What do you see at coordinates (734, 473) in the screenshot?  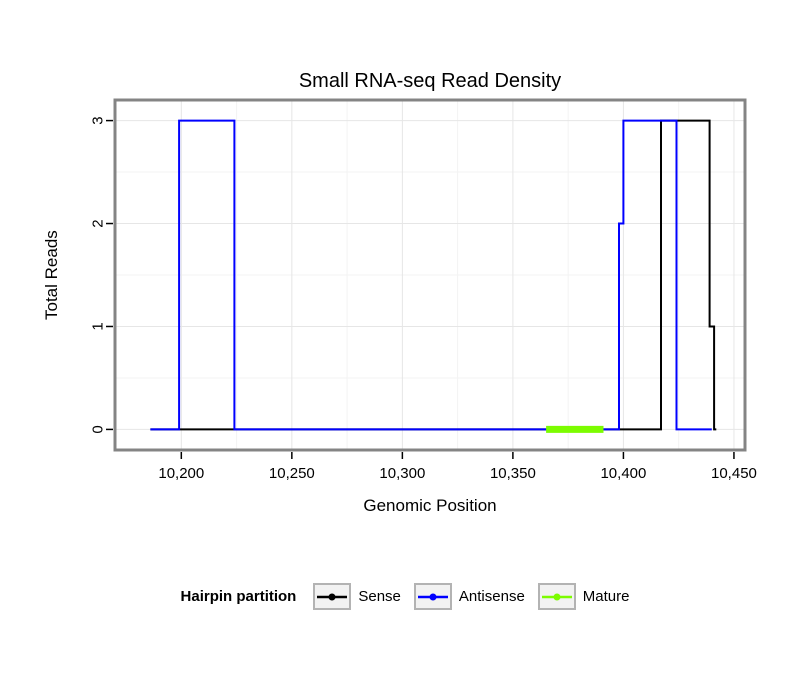 I see `x-tick-label: 10,450` at bounding box center [734, 473].